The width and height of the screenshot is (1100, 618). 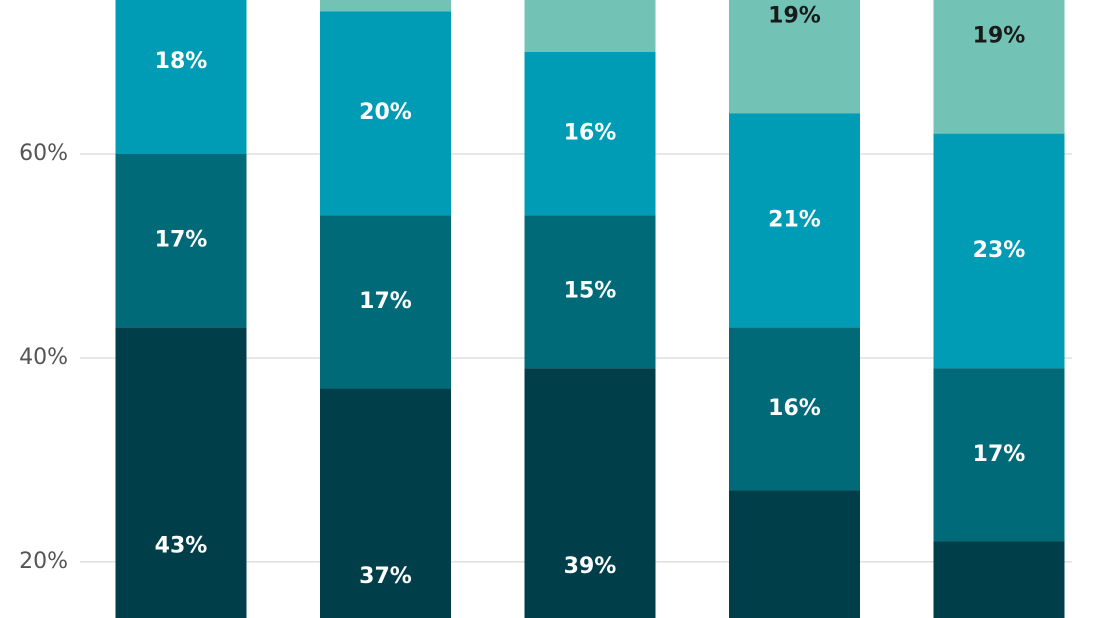 I want to click on value-label: 23%, so click(x=999, y=250).